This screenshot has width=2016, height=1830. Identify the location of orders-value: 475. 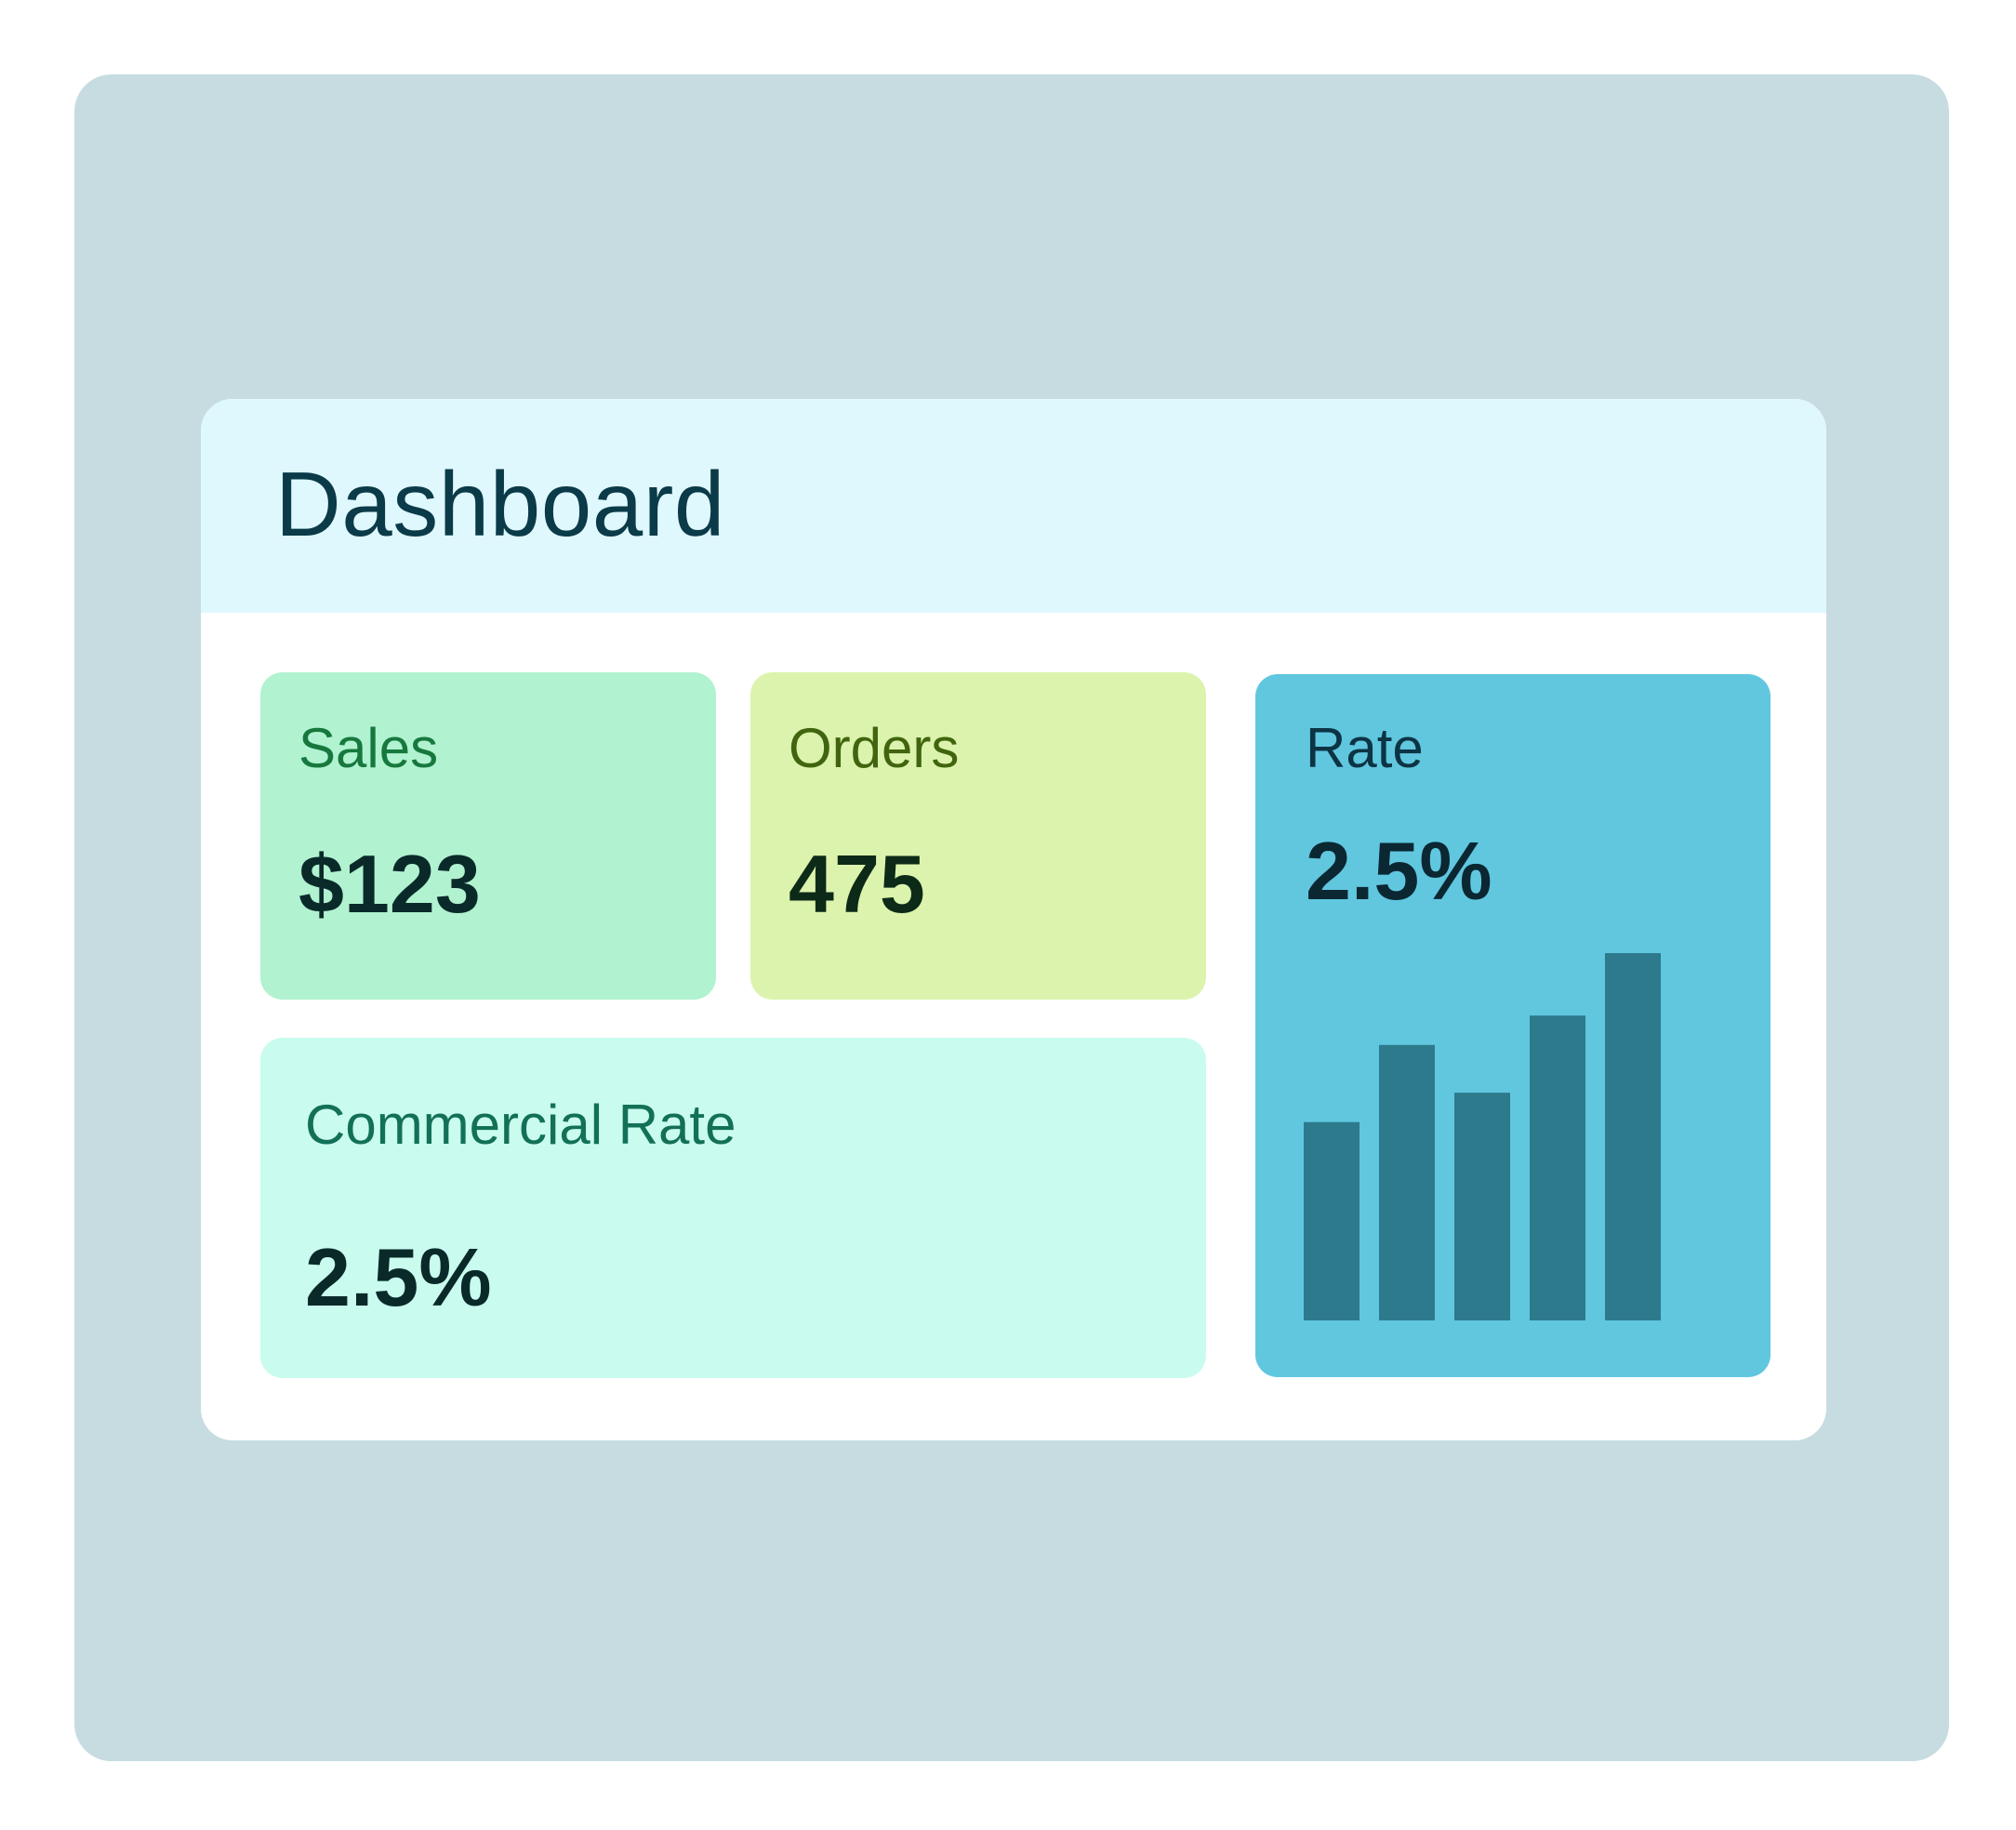
(857, 884).